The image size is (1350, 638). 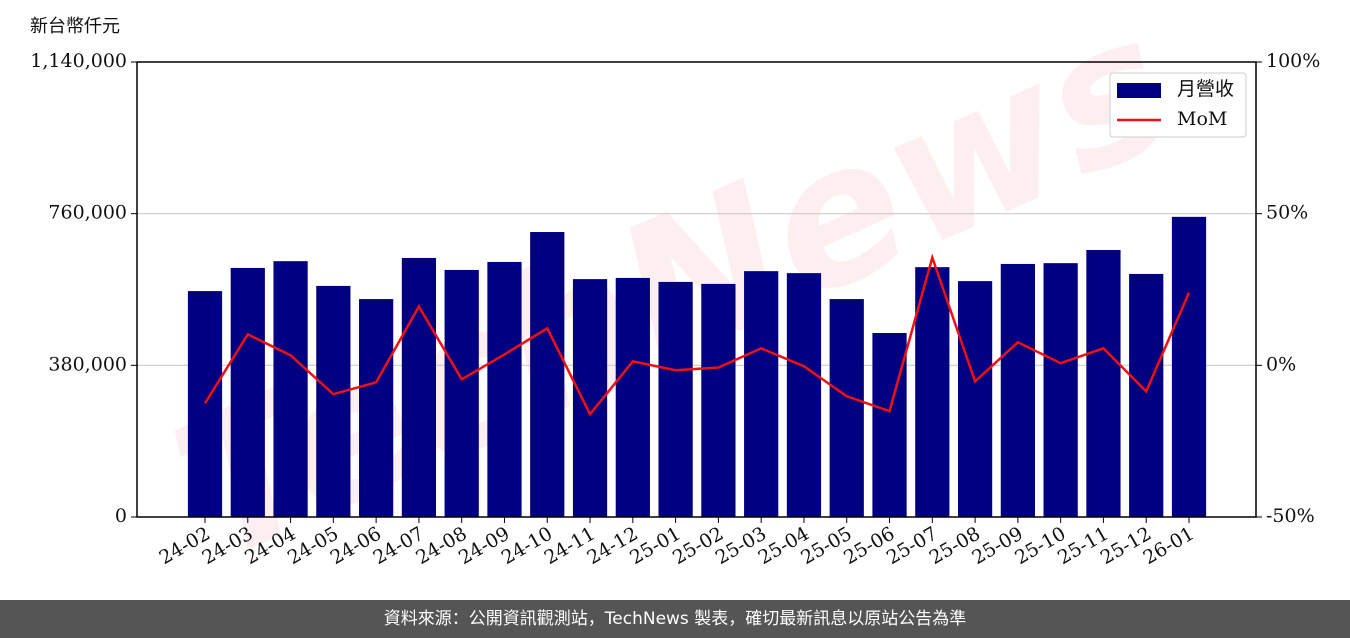 I want to click on y-tick-label: 380,000, so click(x=87, y=364).